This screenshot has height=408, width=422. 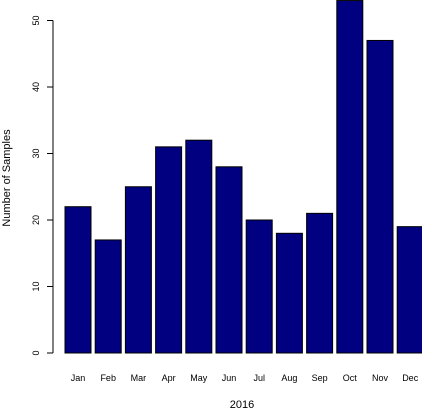 I want to click on bar-aug, so click(x=289, y=293).